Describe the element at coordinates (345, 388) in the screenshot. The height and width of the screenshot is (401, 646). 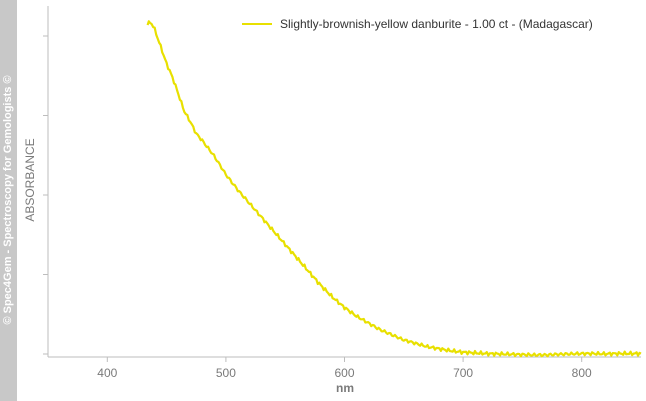
I see `x-axis-title: nm` at that location.